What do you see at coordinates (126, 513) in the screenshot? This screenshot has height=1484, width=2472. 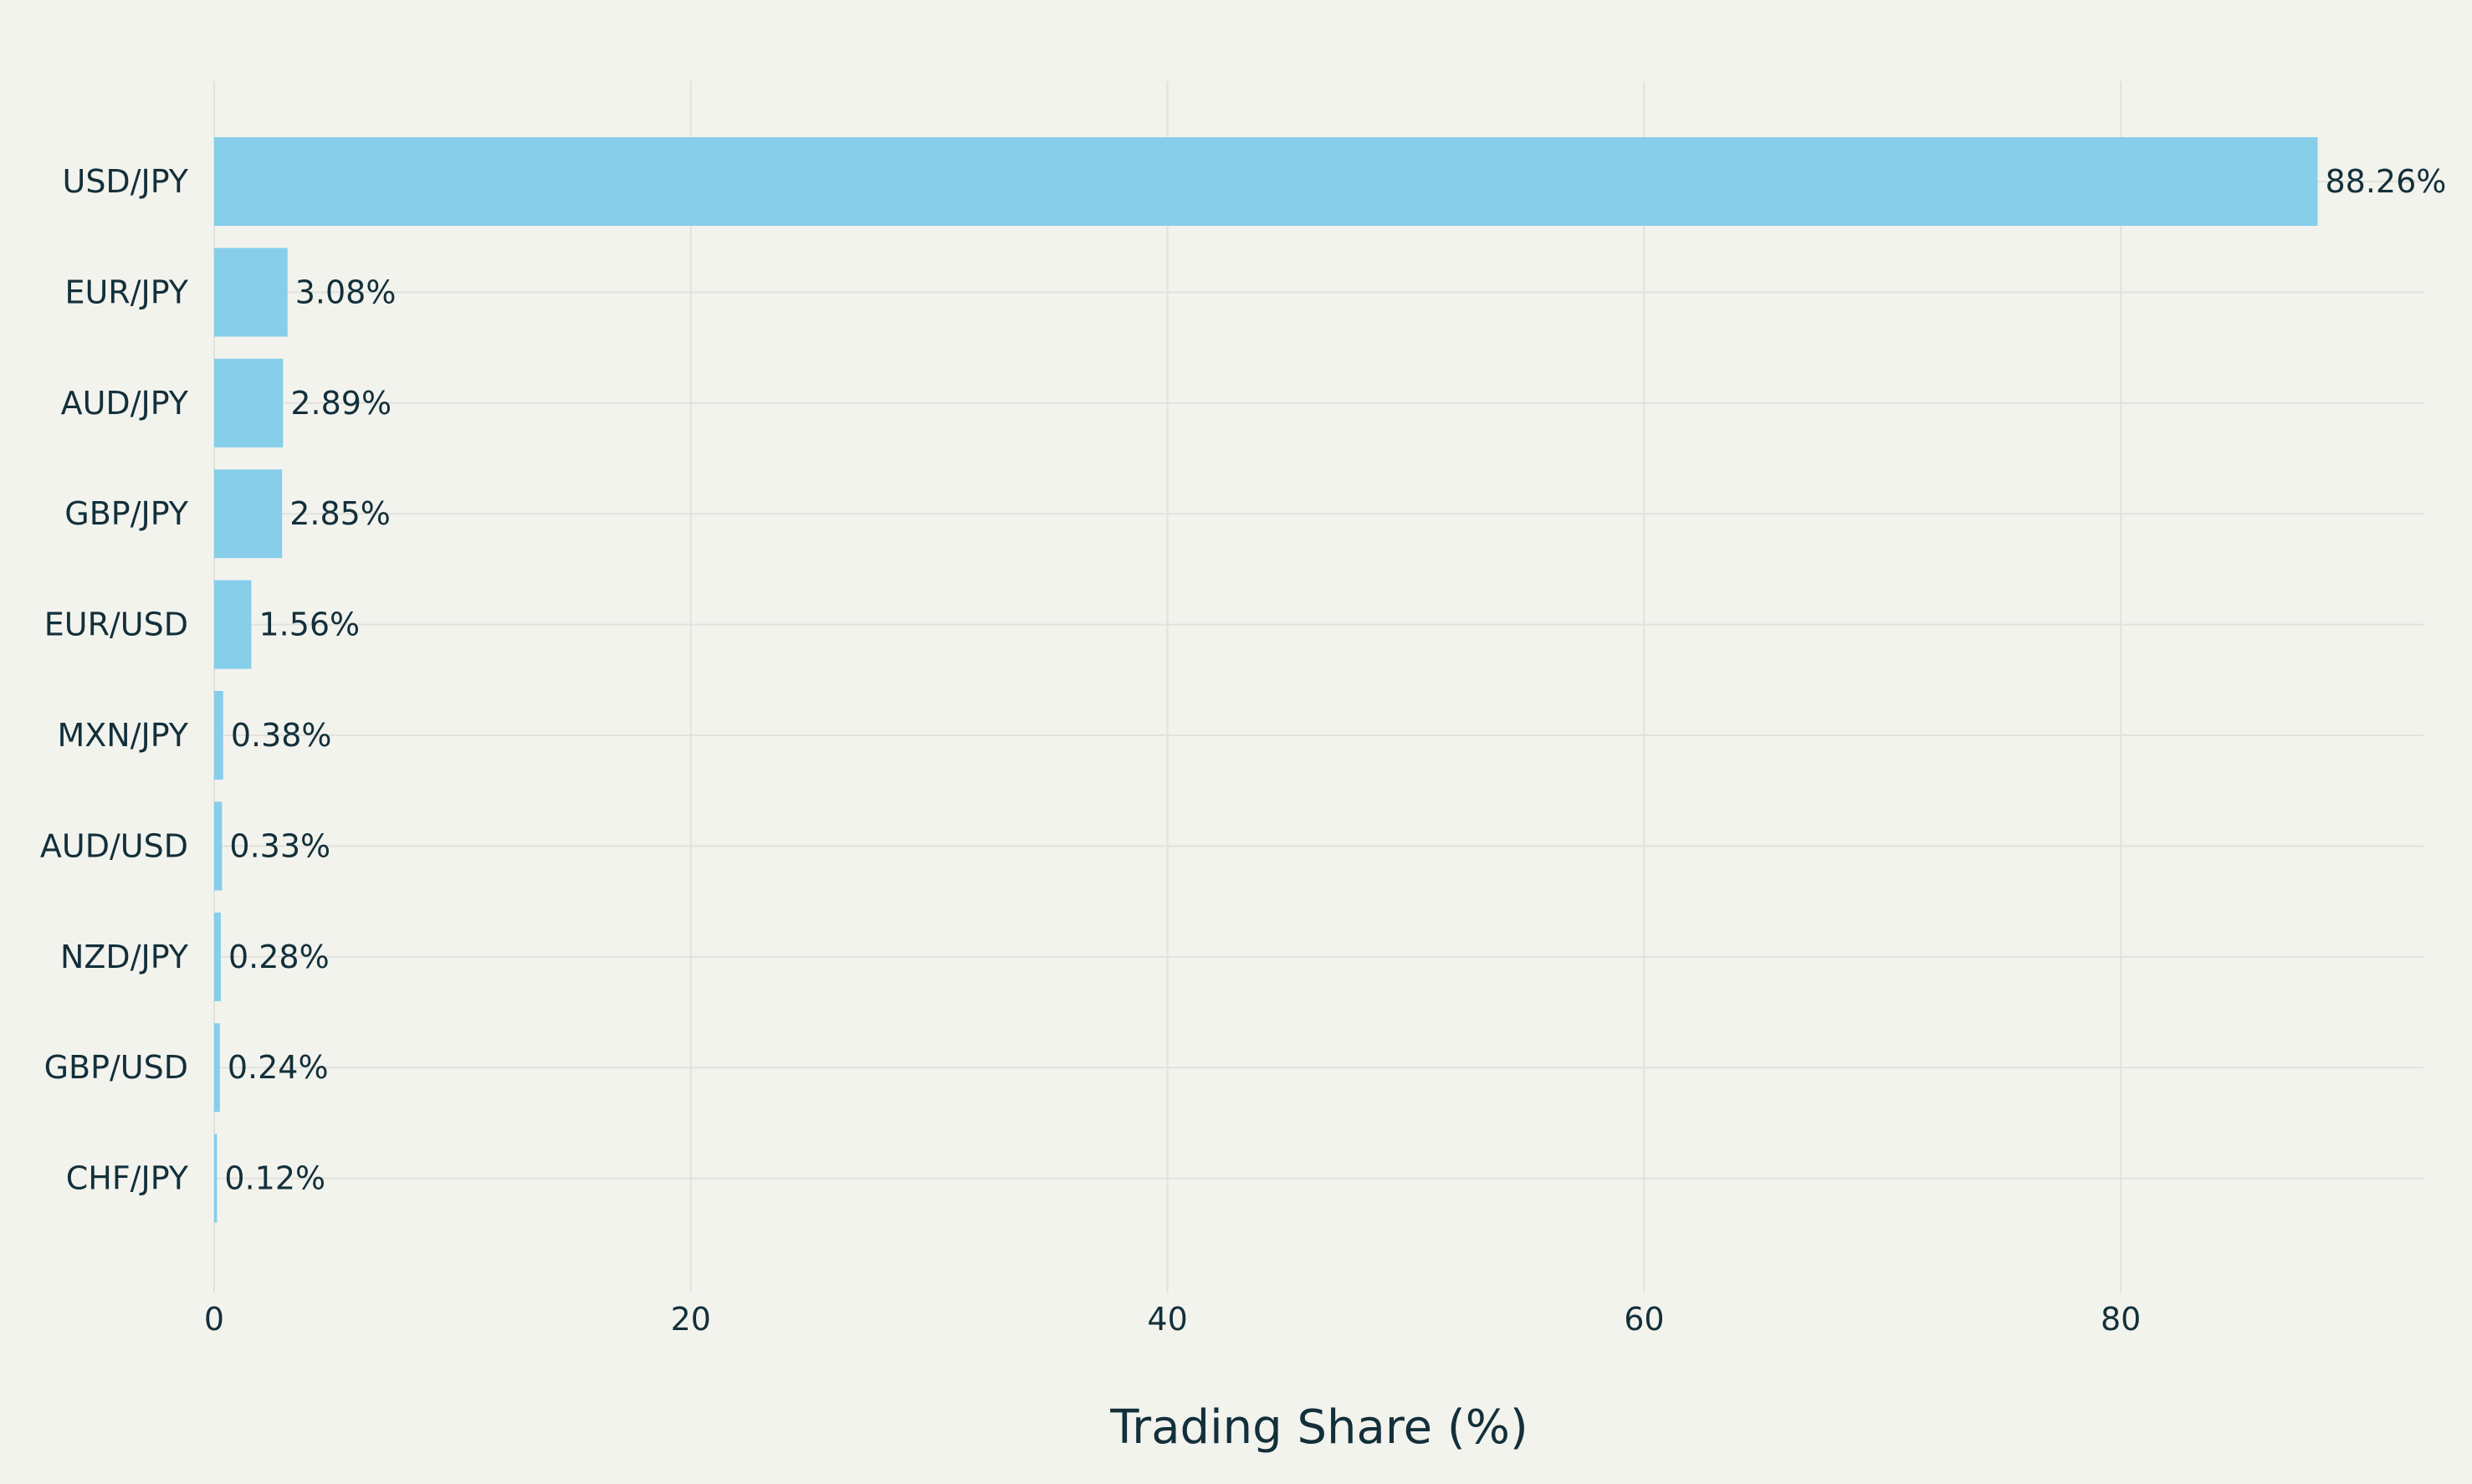 I see `category-label: GBP/JPY` at bounding box center [126, 513].